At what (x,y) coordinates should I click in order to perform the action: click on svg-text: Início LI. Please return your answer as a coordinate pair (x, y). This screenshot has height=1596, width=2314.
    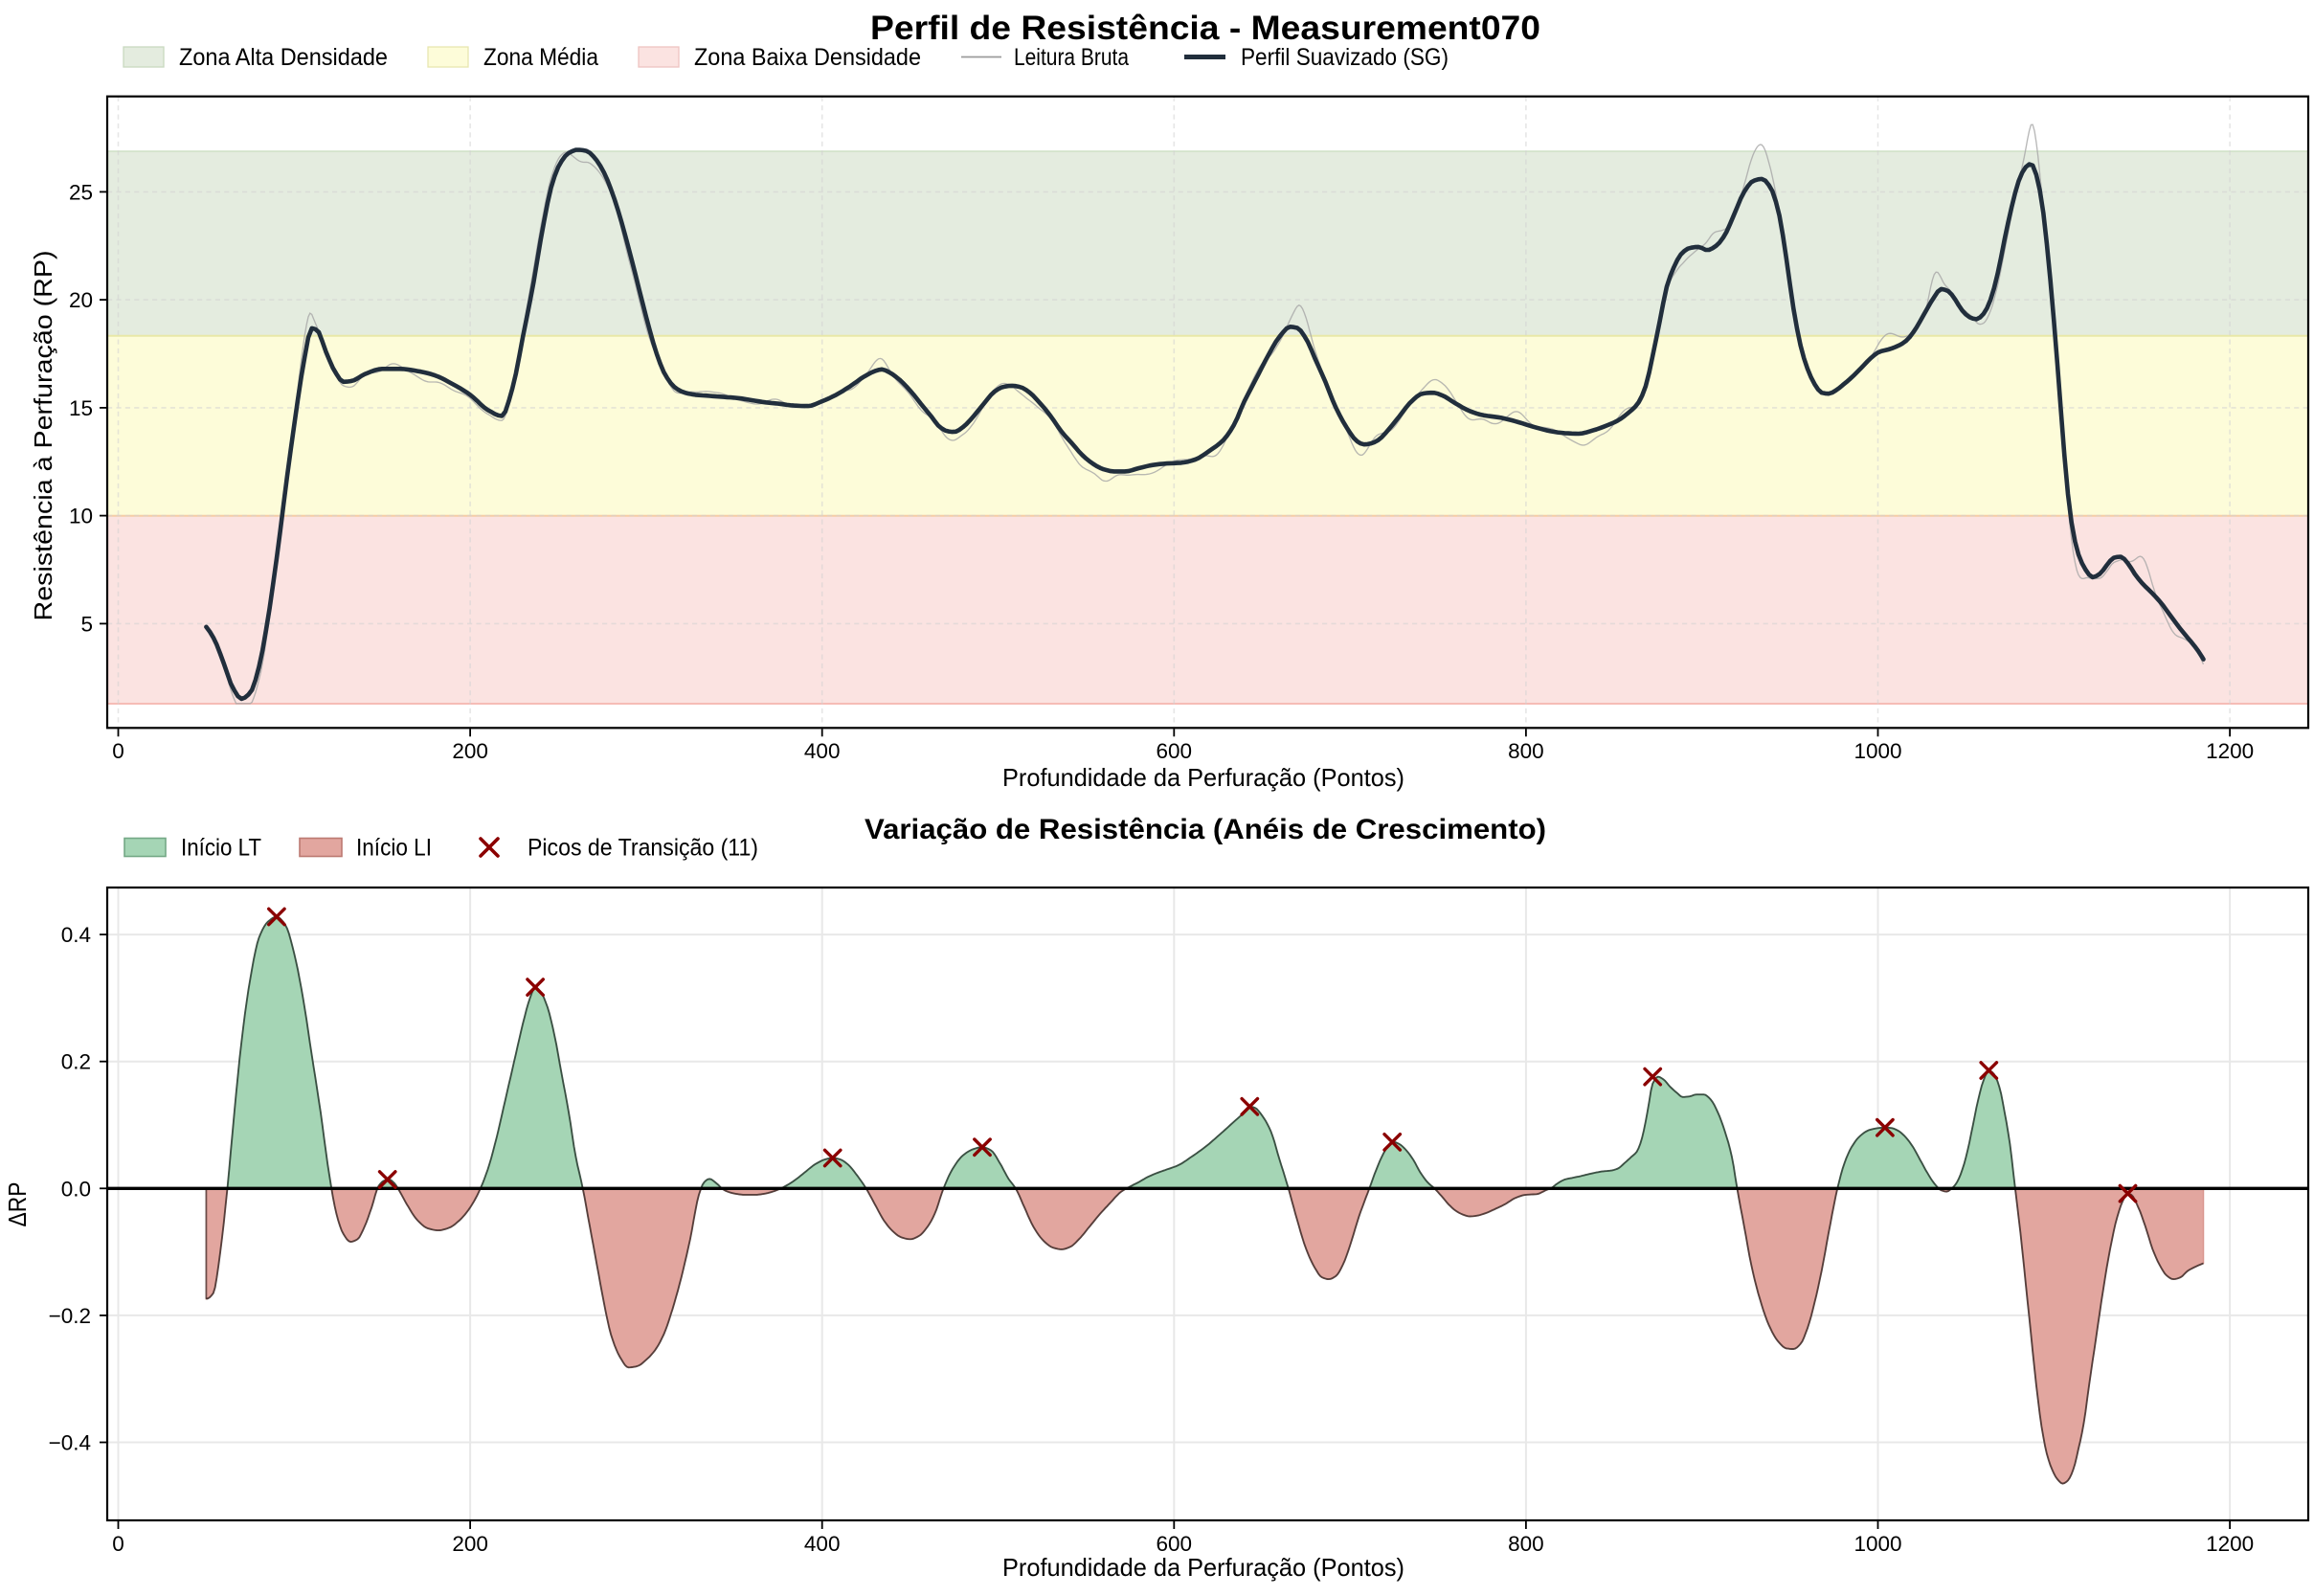
    Looking at the image, I should click on (394, 848).